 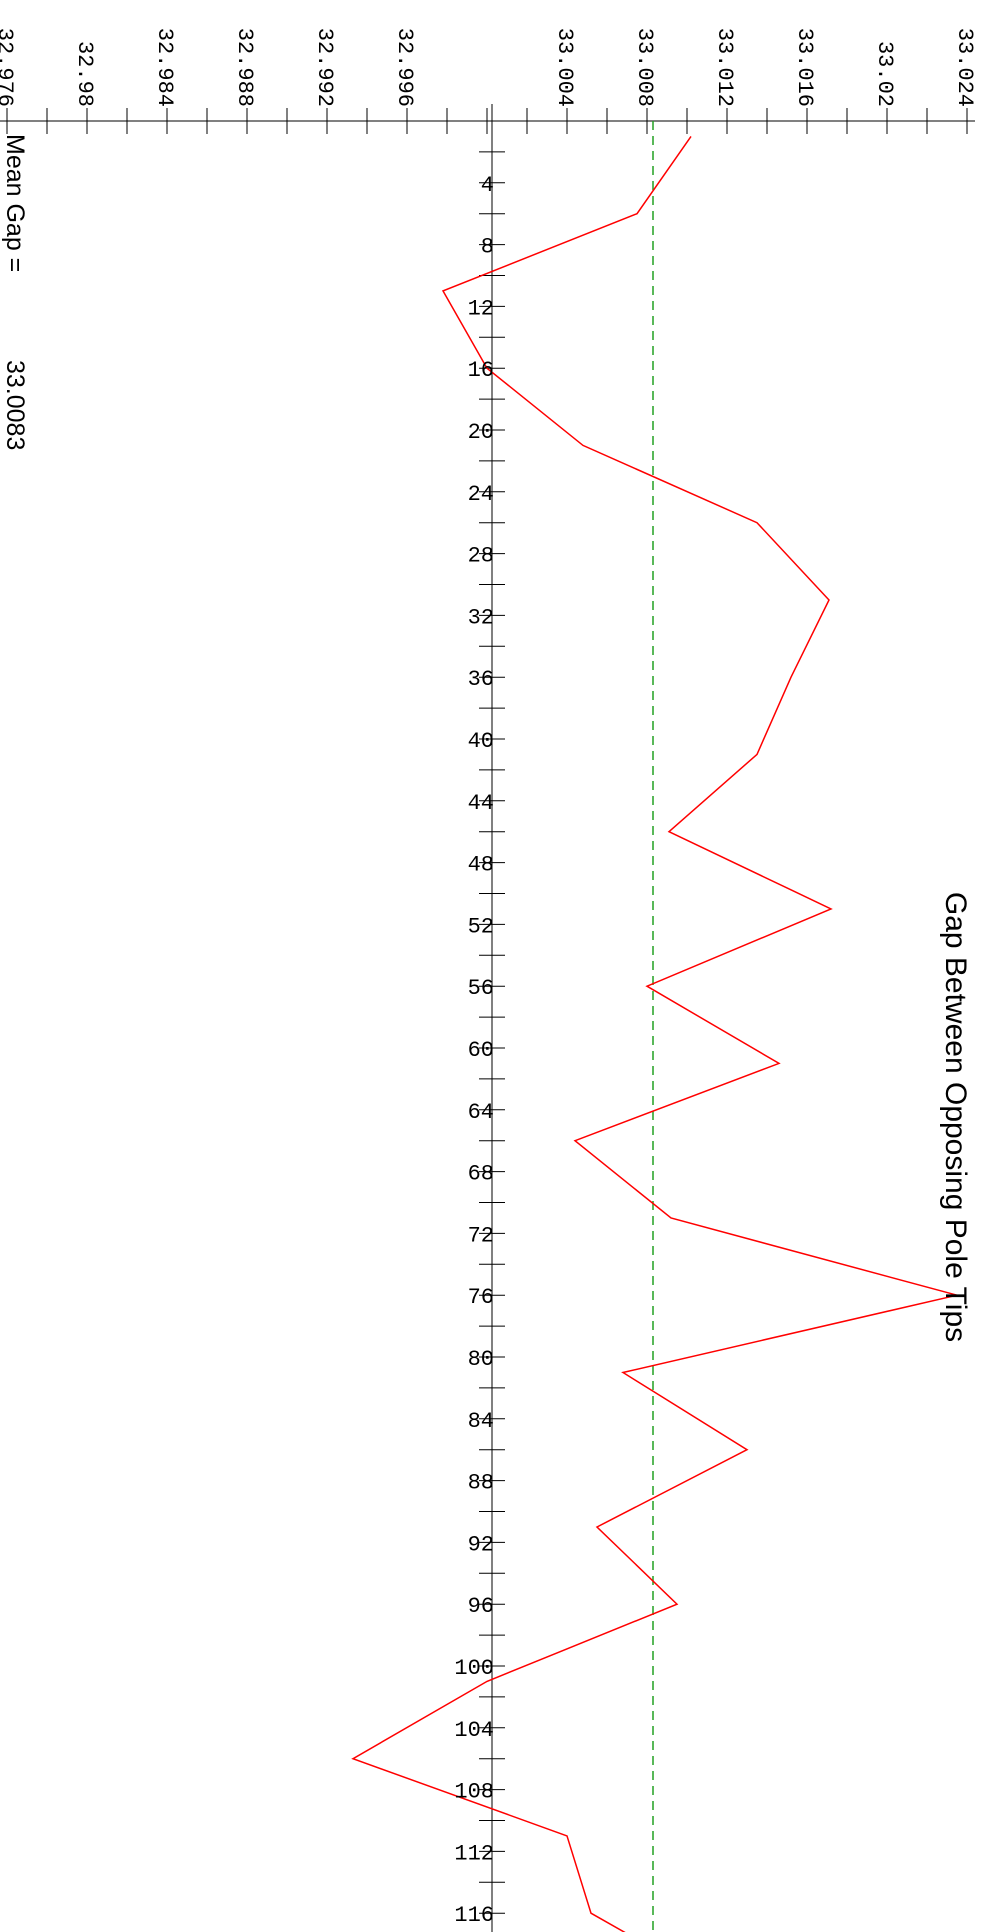 I want to click on index-tick-label: 96, so click(x=481, y=1606).